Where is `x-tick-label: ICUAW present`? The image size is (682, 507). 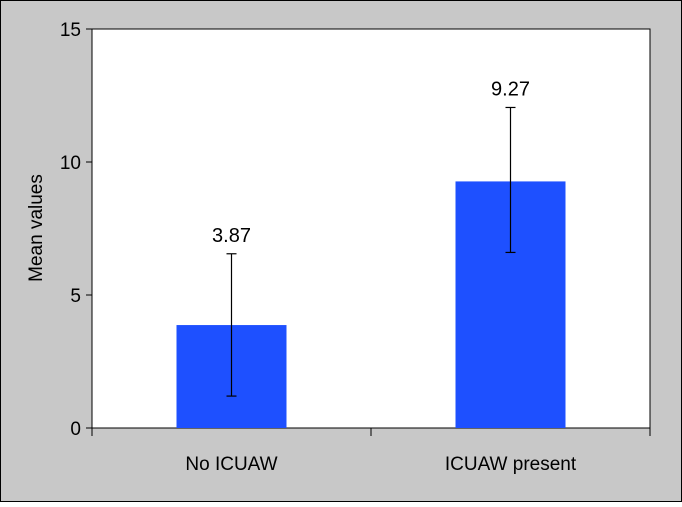 x-tick-label: ICUAW present is located at coordinates (511, 464).